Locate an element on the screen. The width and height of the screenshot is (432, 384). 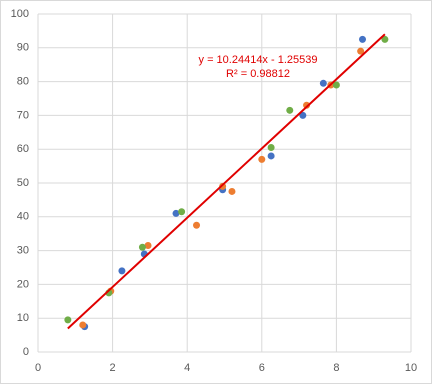
x-tick-label: 4 is located at coordinates (187, 368).